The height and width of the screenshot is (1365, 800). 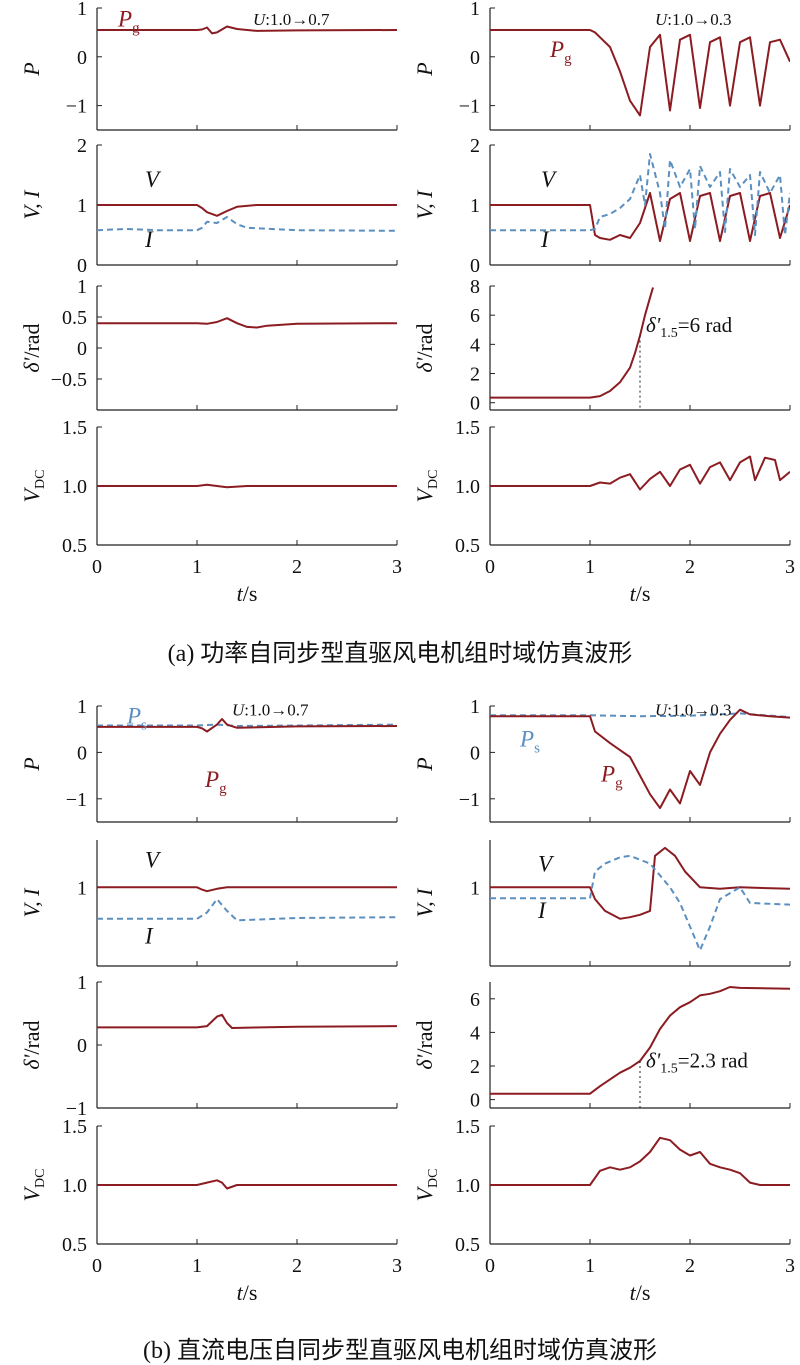 What do you see at coordinates (426, 1185) in the screenshot?
I see `b-right-vdc-ylabel: VDC` at bounding box center [426, 1185].